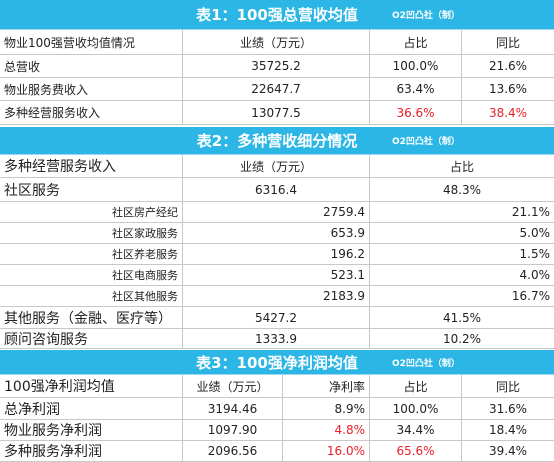 This screenshot has width=554, height=462. I want to click on table-row: 顾问咨询服务 1333.9 10.2%, so click(277, 339).